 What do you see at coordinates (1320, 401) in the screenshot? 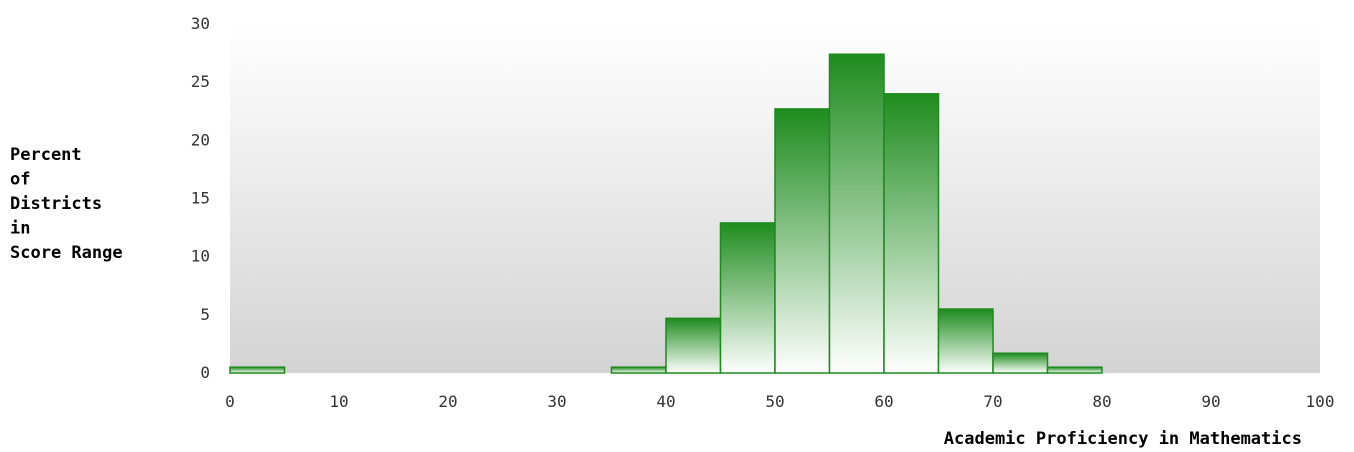
I see `x-tick-label: 100` at bounding box center [1320, 401].